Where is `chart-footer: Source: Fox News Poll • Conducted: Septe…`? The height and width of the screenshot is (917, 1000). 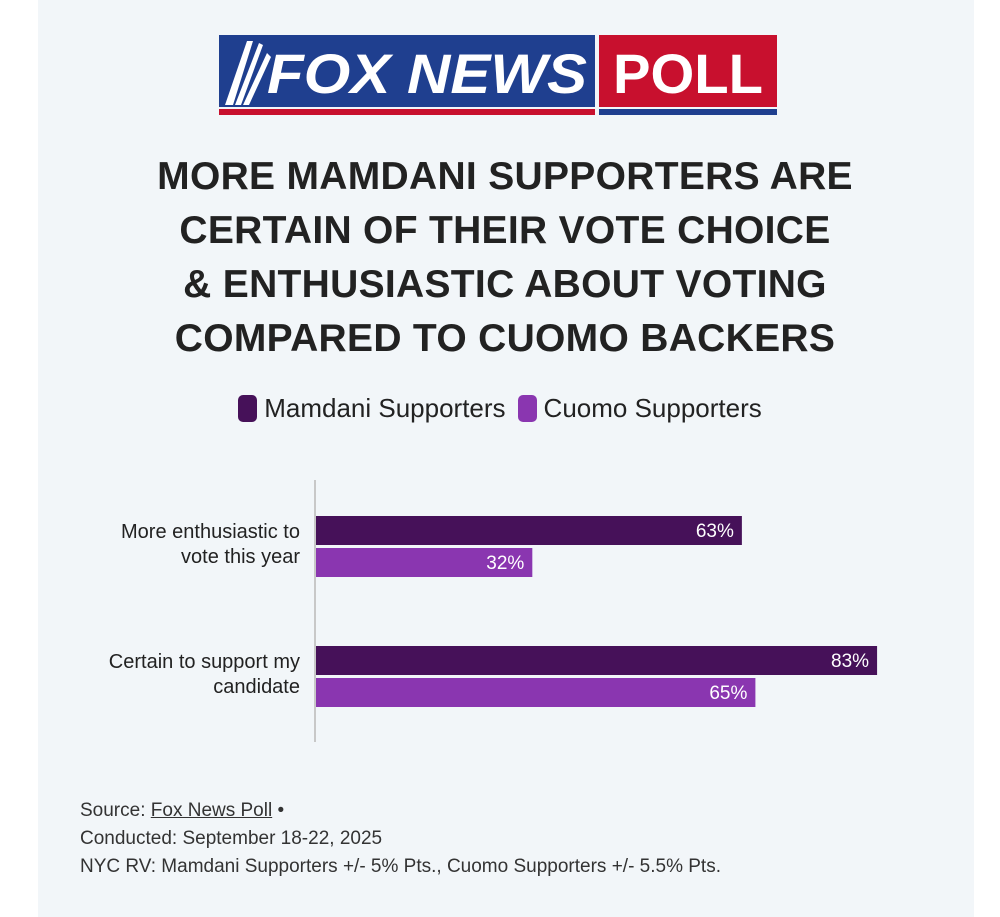
chart-footer: Source: Fox News Poll • Conducted: Septe… is located at coordinates (510, 839).